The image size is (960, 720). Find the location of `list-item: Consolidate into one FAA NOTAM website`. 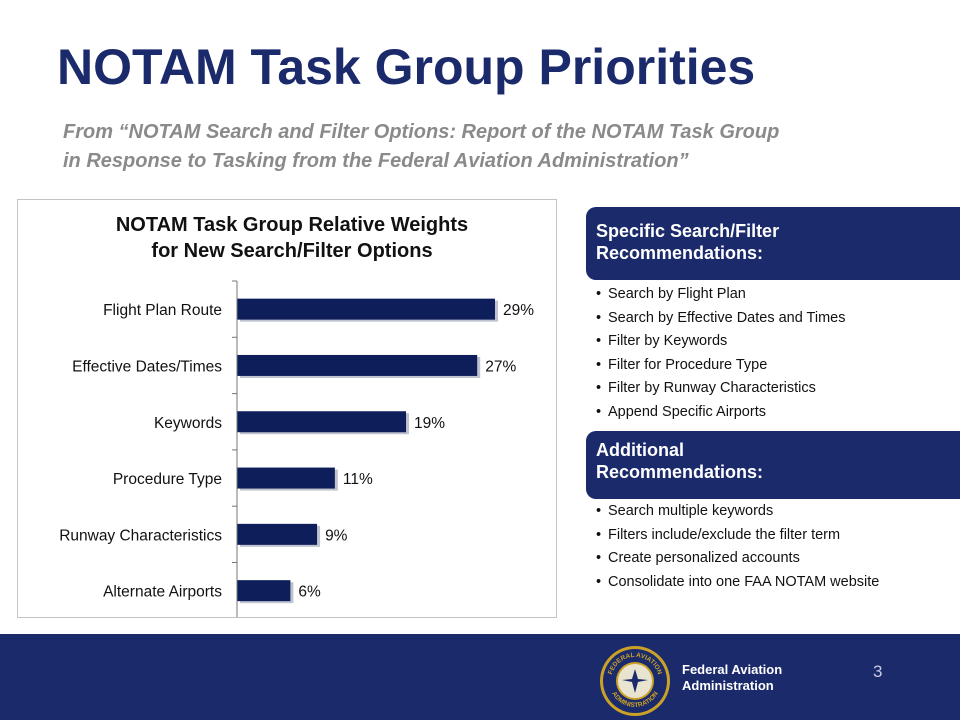

list-item: Consolidate into one FAA NOTAM website is located at coordinates (766, 582).